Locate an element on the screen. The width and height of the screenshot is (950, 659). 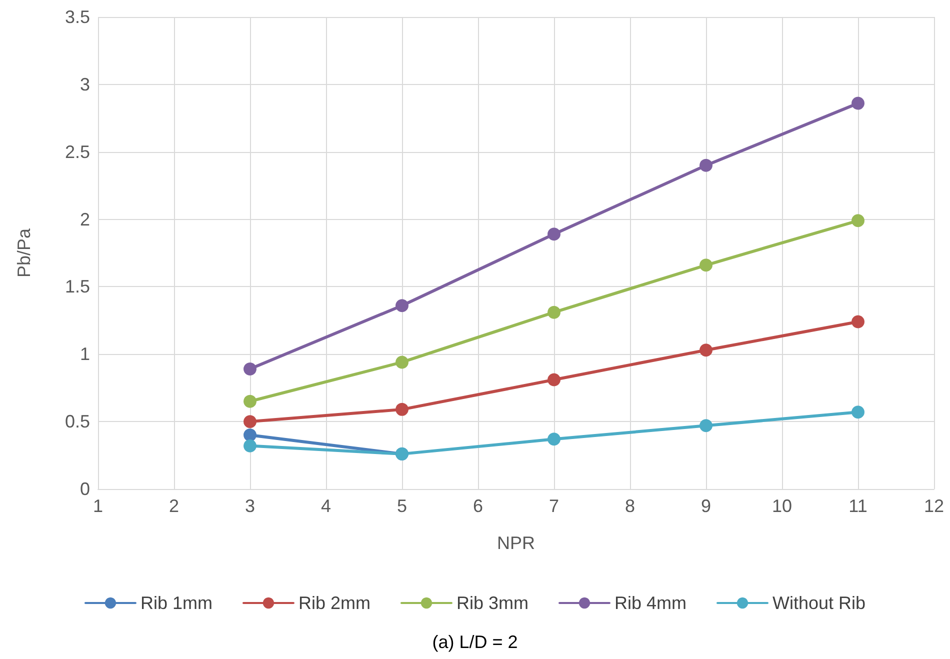
y-axis-title: Pb/Pa is located at coordinates (24, 253).